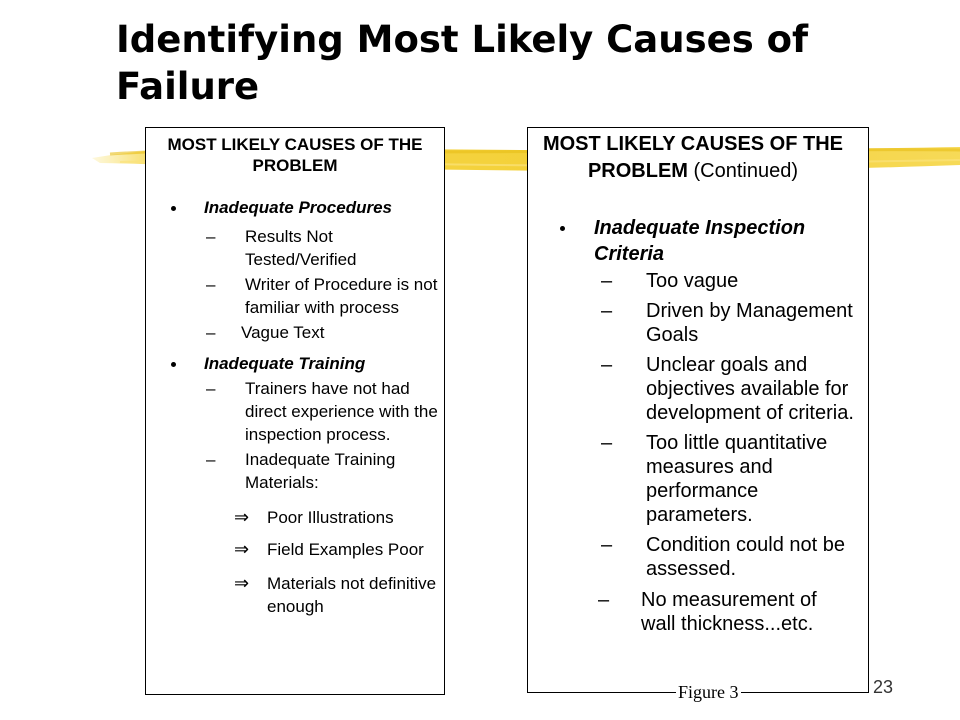  I want to click on bullet-inadequate-training: Inadequate Training, so click(295, 364).